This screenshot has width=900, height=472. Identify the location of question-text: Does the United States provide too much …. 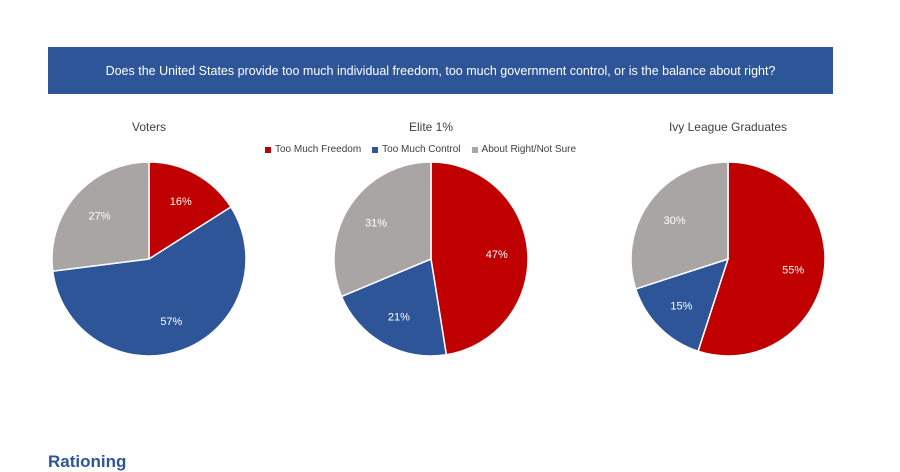
(440, 70).